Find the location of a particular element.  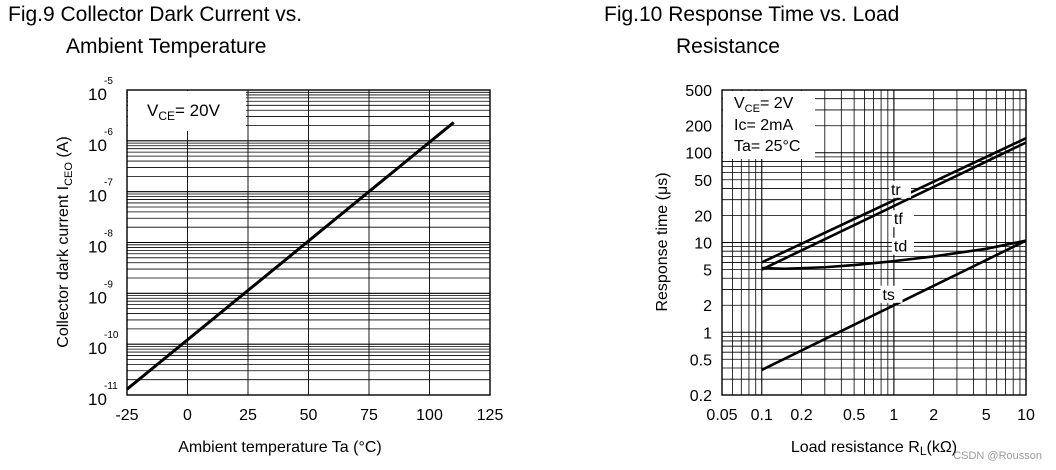

fig9-y-tick-exp: -7 is located at coordinates (108, 183).